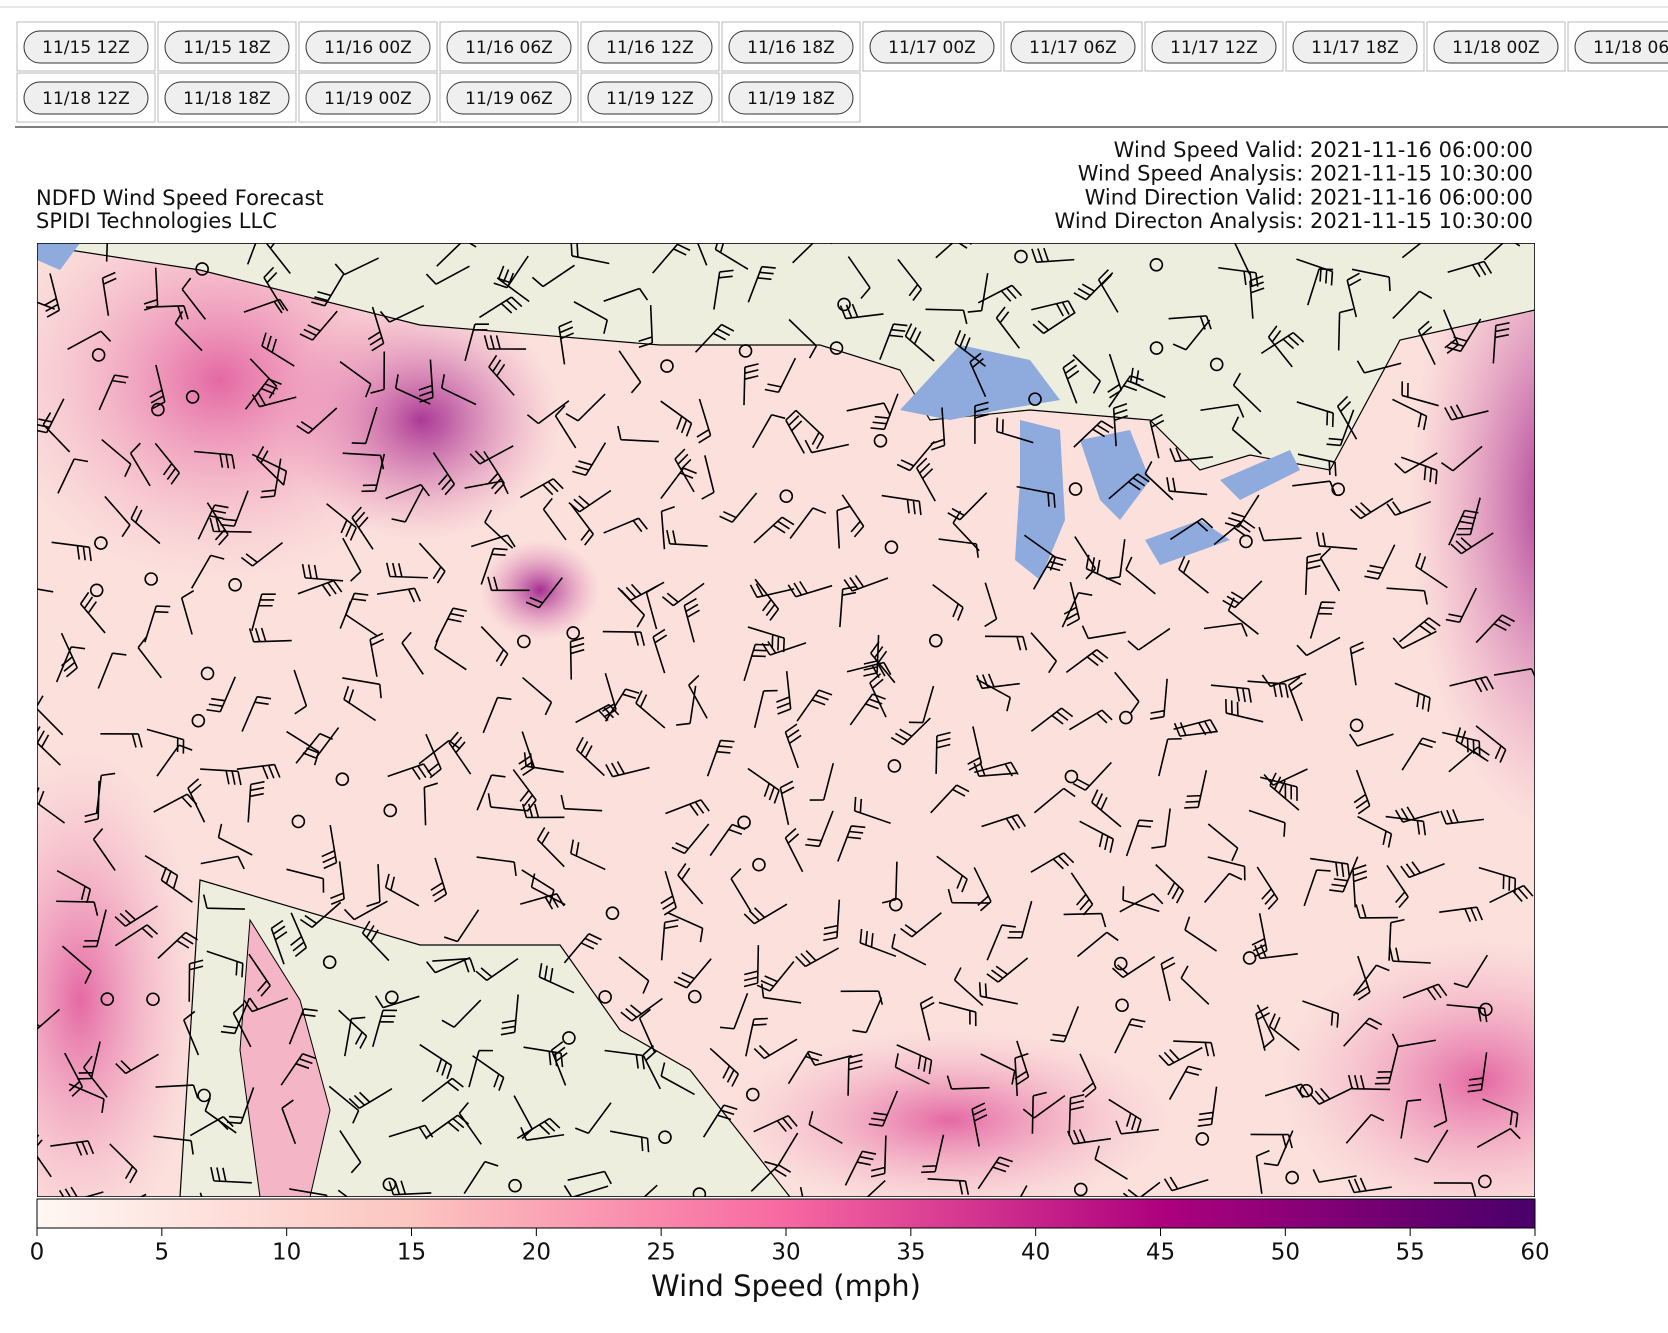  I want to click on button-label: 11/17 12Z, so click(1214, 48).